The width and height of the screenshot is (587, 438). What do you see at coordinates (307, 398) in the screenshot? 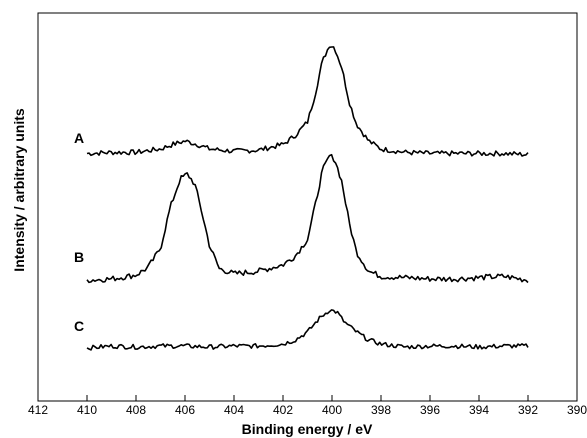
I see `x-axis-ticks` at bounding box center [307, 398].